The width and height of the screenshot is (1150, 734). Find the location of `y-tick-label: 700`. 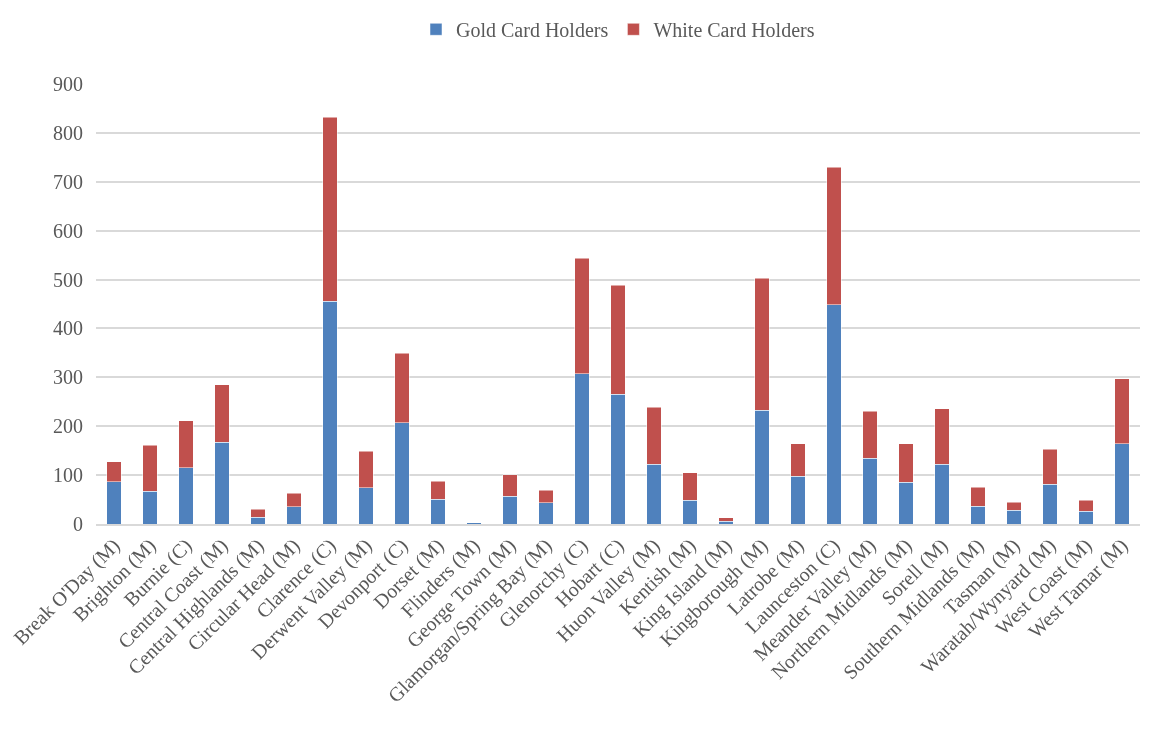

y-tick-label: 700 is located at coordinates (68, 181).